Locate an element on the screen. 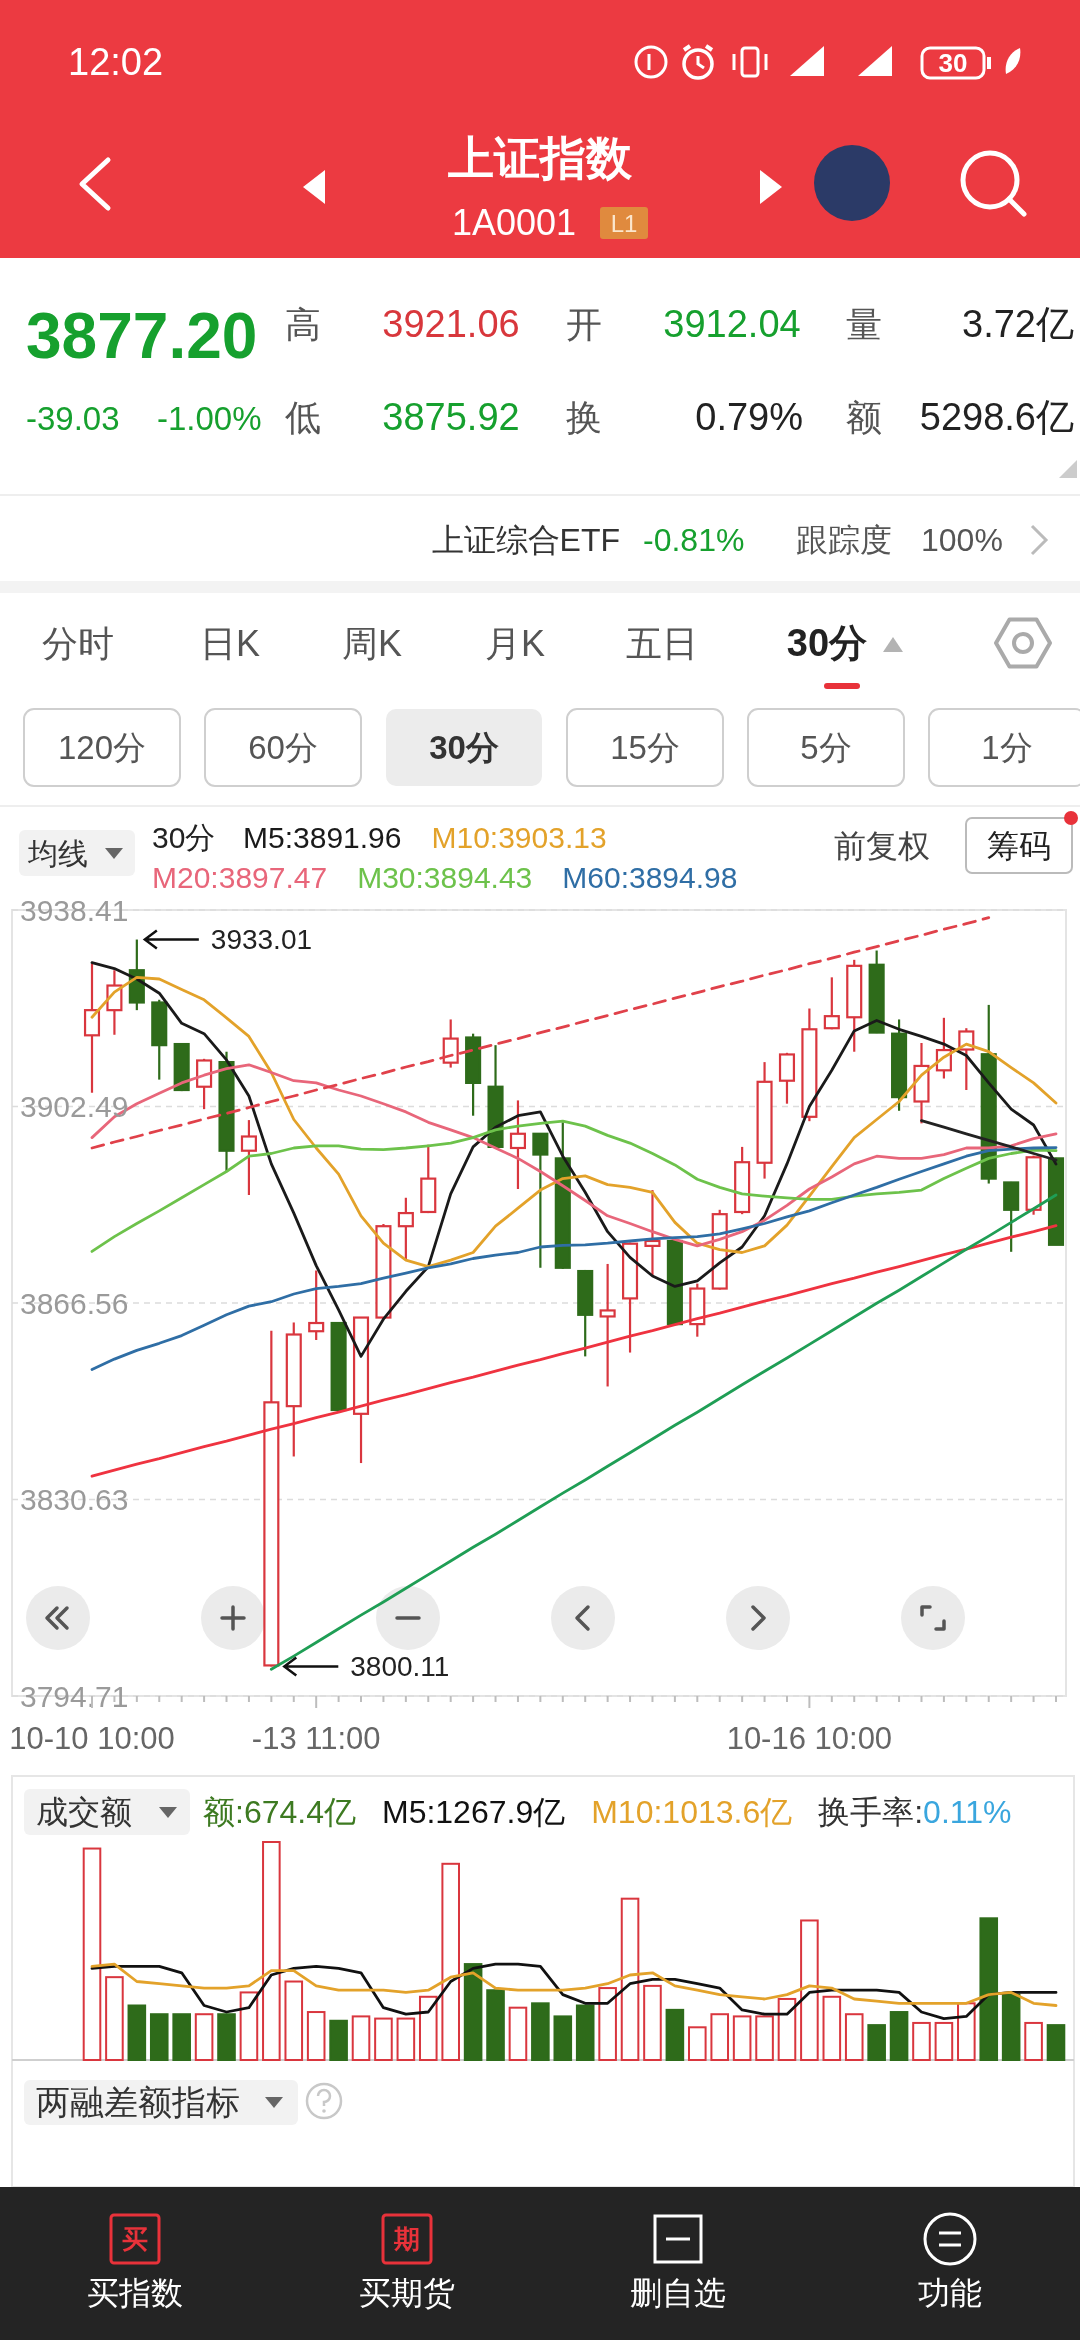 This screenshot has width=1080, height=2340. y-tick-label: 3830.63 is located at coordinates (74, 1500).